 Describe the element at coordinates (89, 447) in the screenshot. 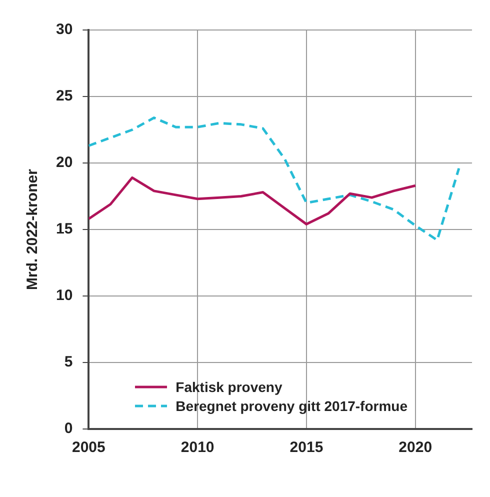

I see `x-tick-label: 2005` at that location.